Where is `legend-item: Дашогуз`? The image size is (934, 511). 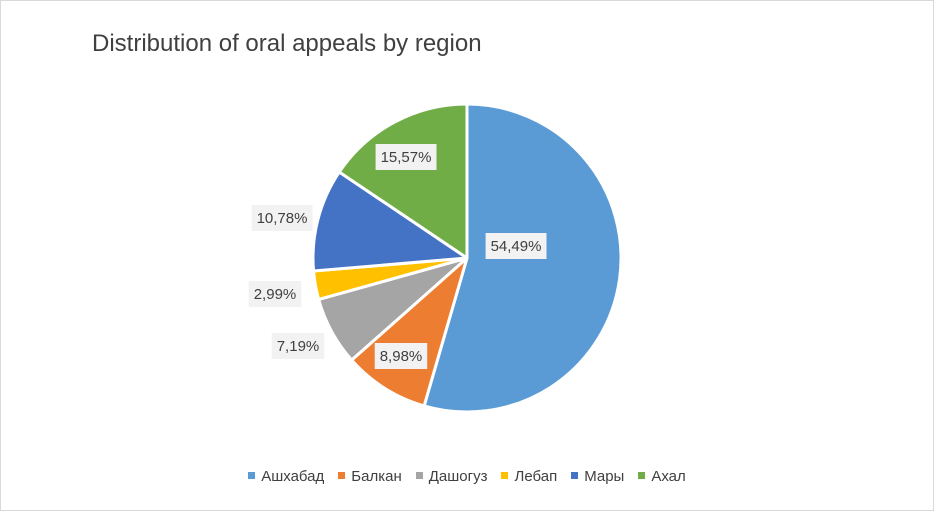 legend-item: Дашогуз is located at coordinates (451, 476).